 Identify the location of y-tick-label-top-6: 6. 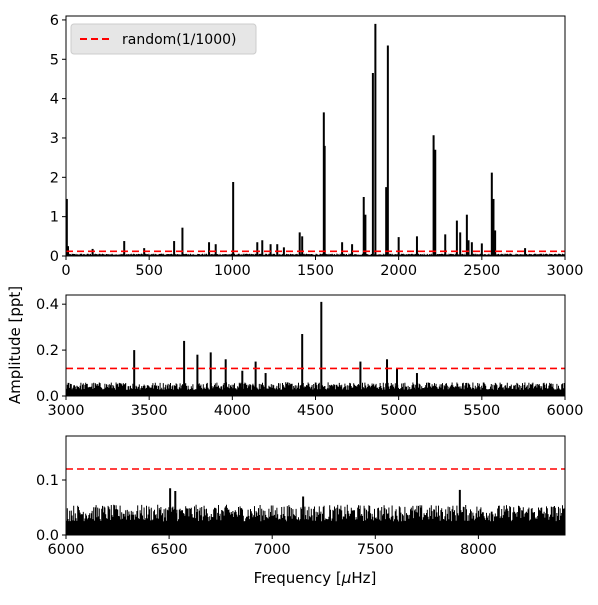
(54, 21).